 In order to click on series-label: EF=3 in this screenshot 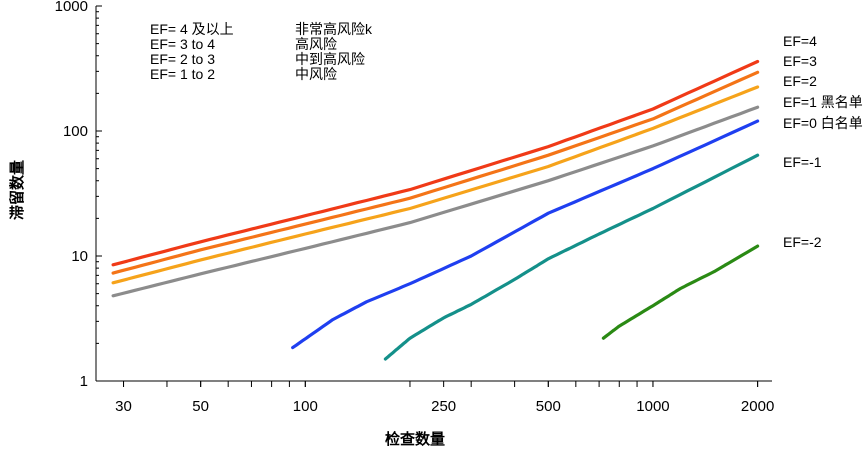, I will do `click(800, 61)`.